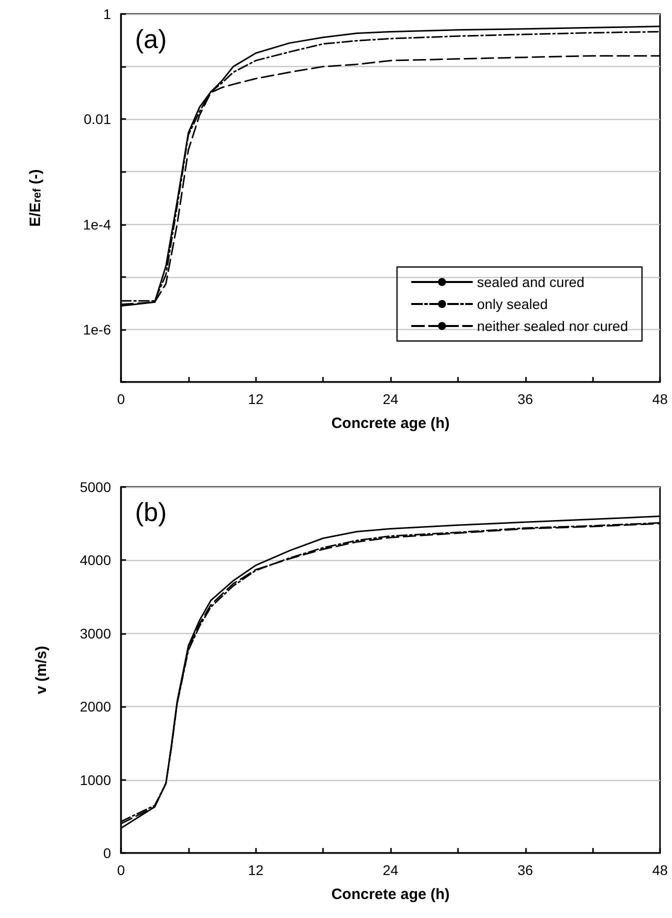  Describe the element at coordinates (96, 329) in the screenshot. I see `text: 1e-6` at that location.